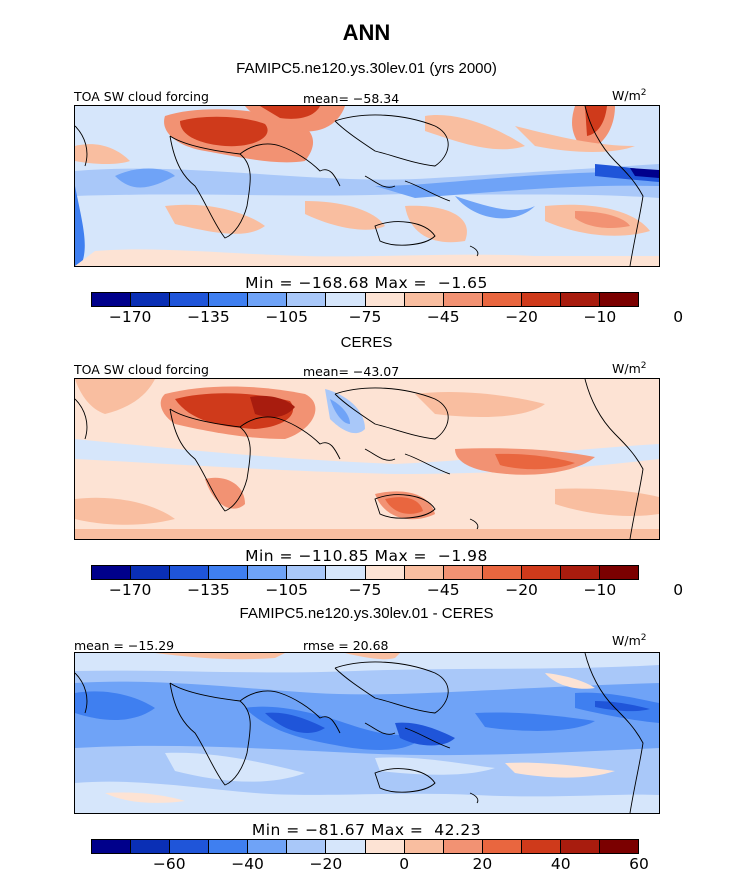 This screenshot has height=884, width=733. I want to click on colorbar-tick-label: 40, so click(560, 864).